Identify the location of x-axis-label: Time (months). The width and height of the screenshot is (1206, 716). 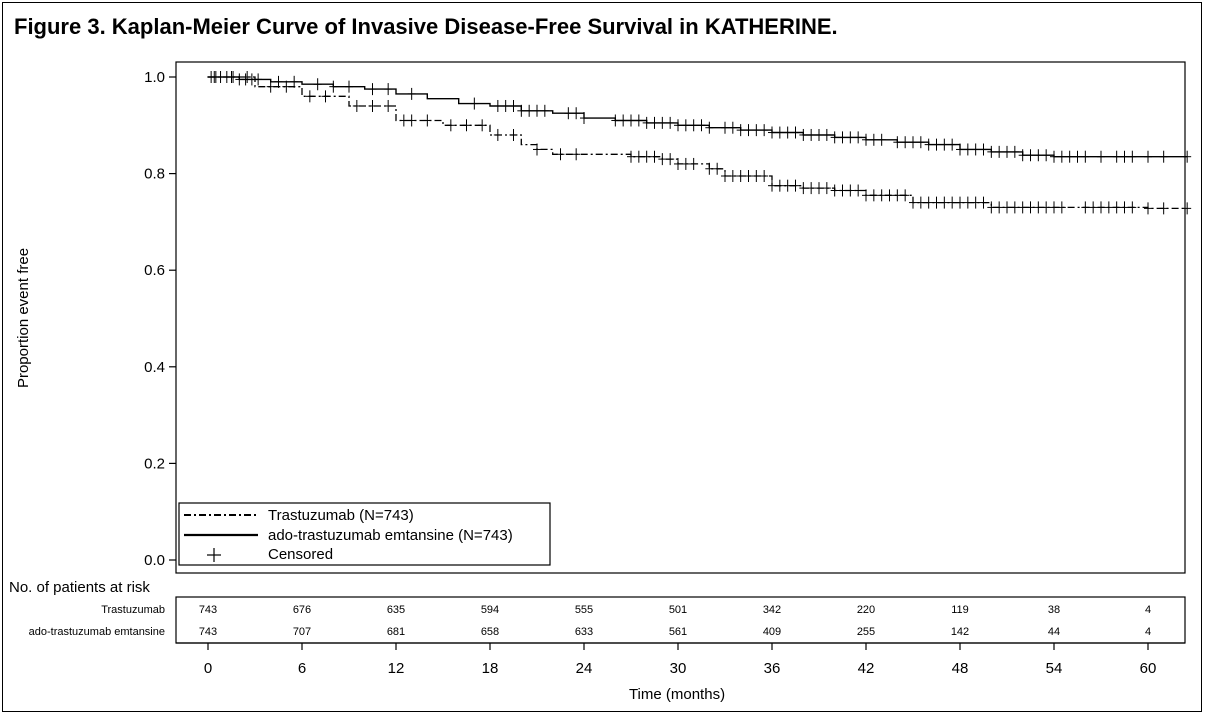
(677, 694).